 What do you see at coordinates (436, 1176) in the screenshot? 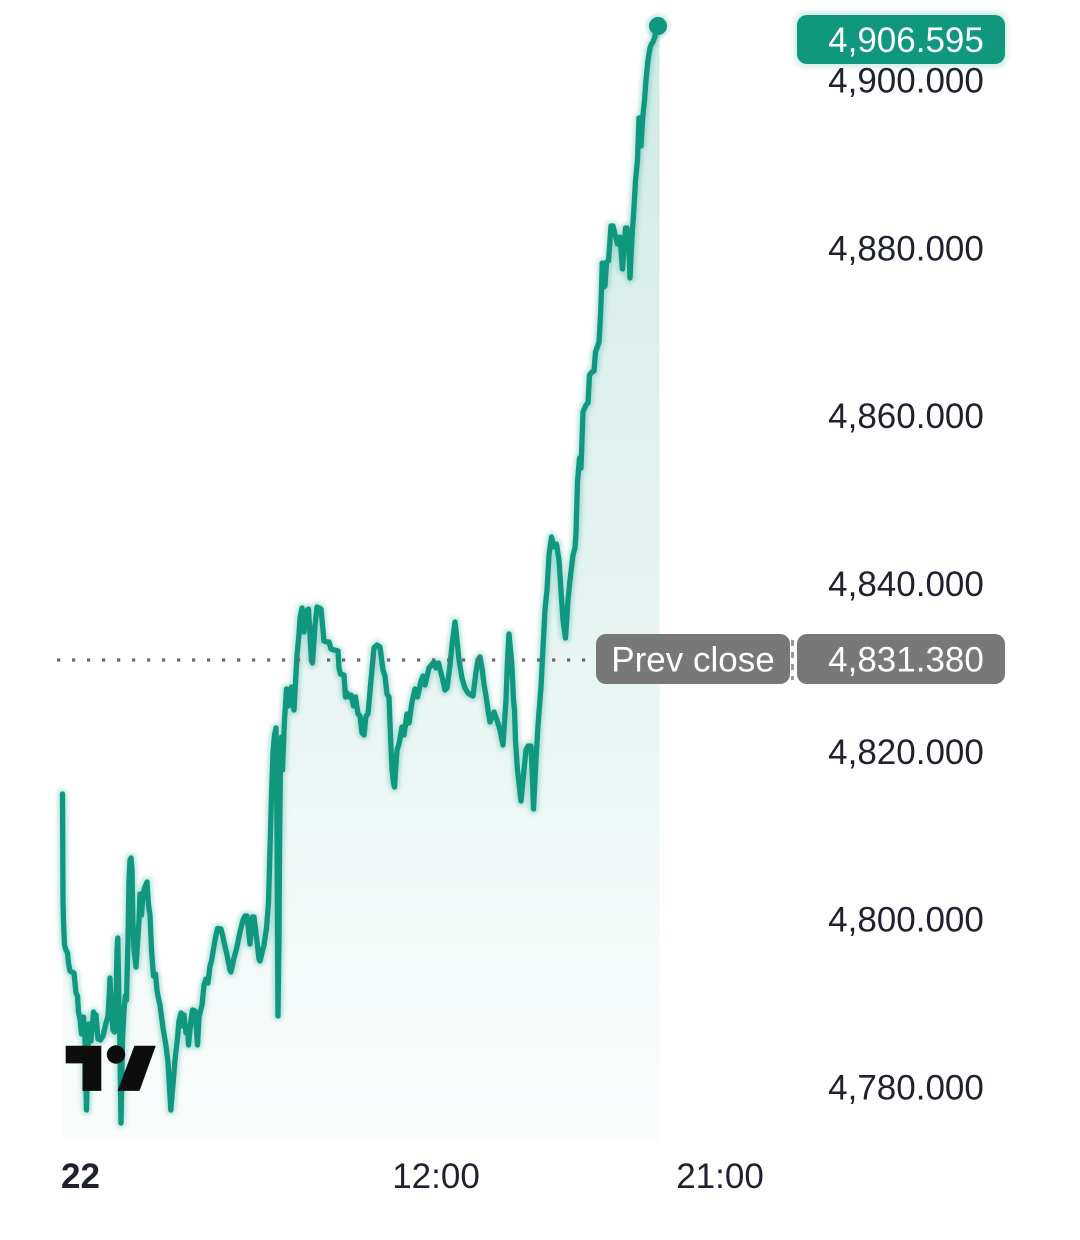
I see `svg-text: 12:00` at bounding box center [436, 1176].